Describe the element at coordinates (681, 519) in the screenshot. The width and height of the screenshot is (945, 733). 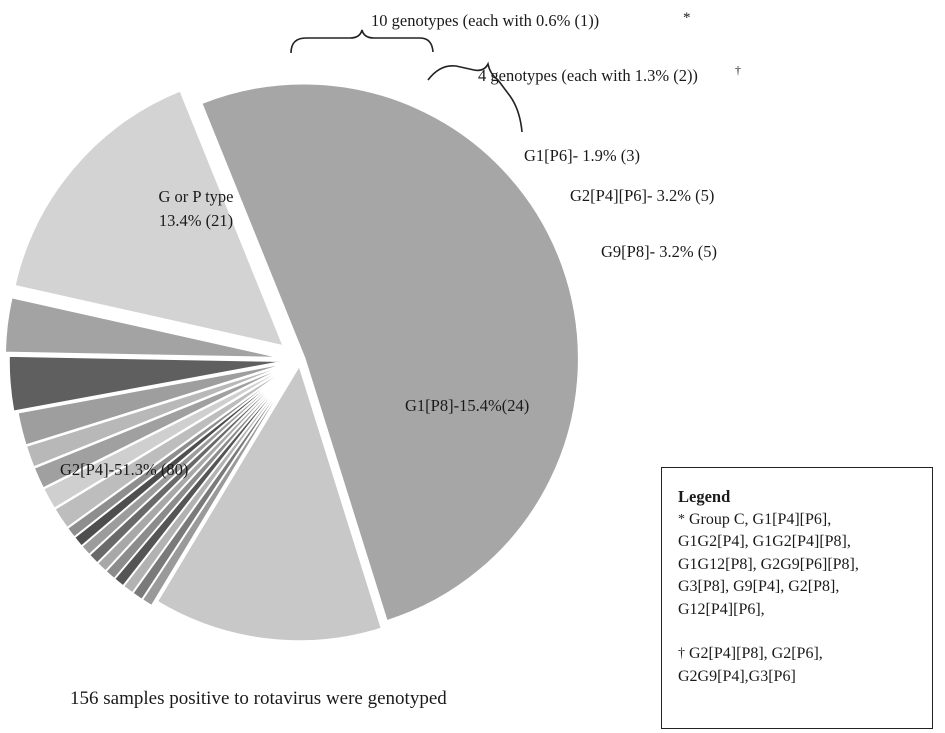
I see `legend-star-marker: *` at that location.